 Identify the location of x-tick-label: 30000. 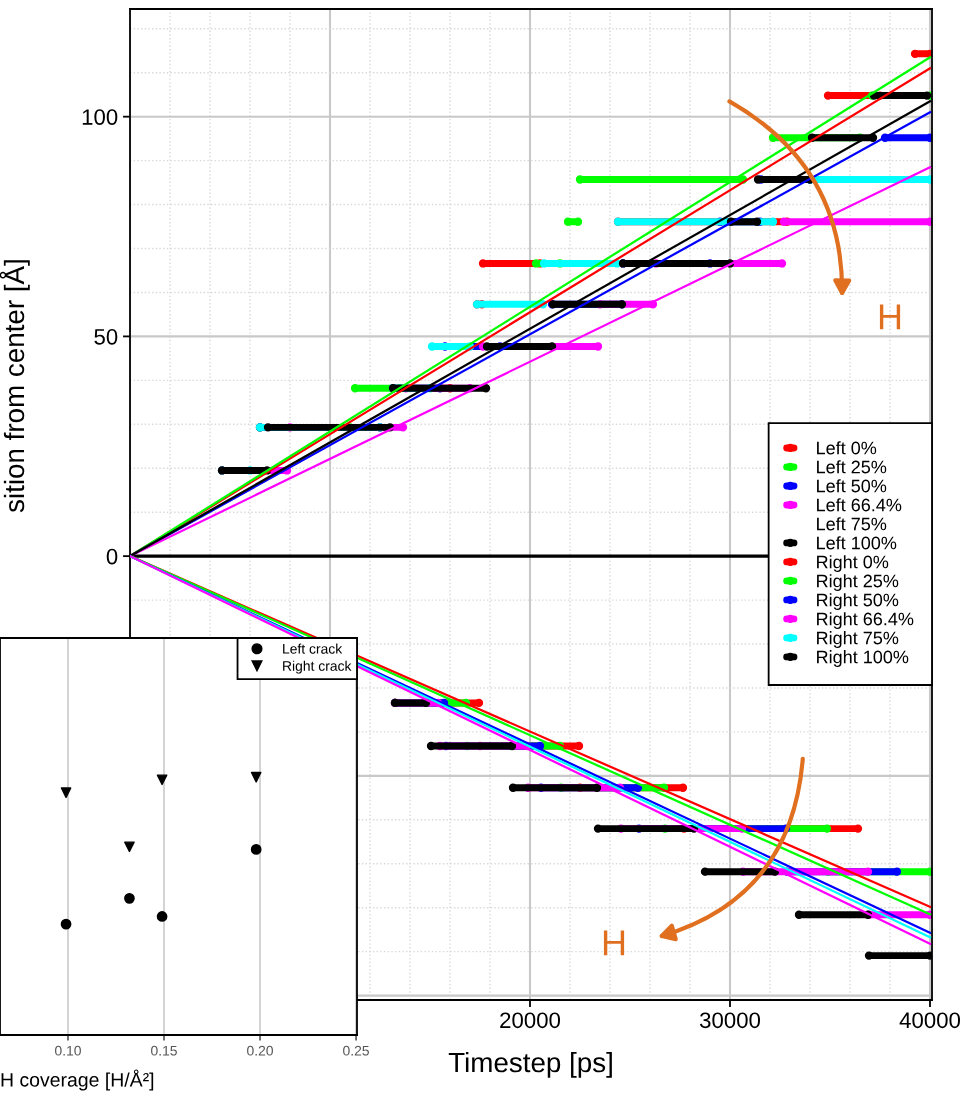
(730, 1020).